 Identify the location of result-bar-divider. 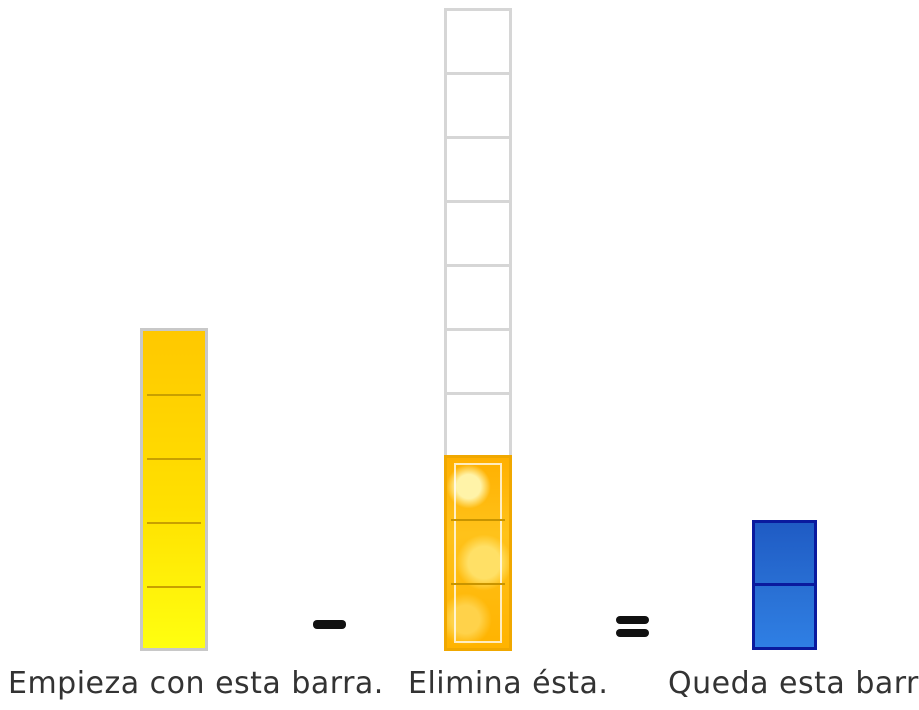
(784, 584).